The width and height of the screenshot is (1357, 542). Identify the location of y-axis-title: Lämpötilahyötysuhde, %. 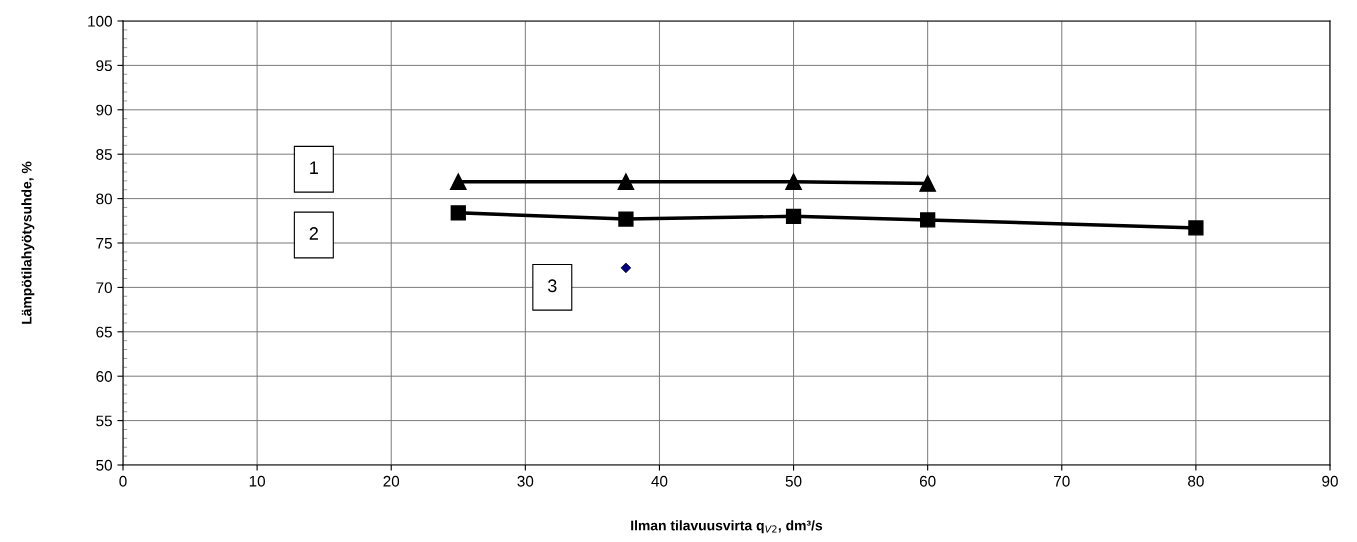
(28, 242).